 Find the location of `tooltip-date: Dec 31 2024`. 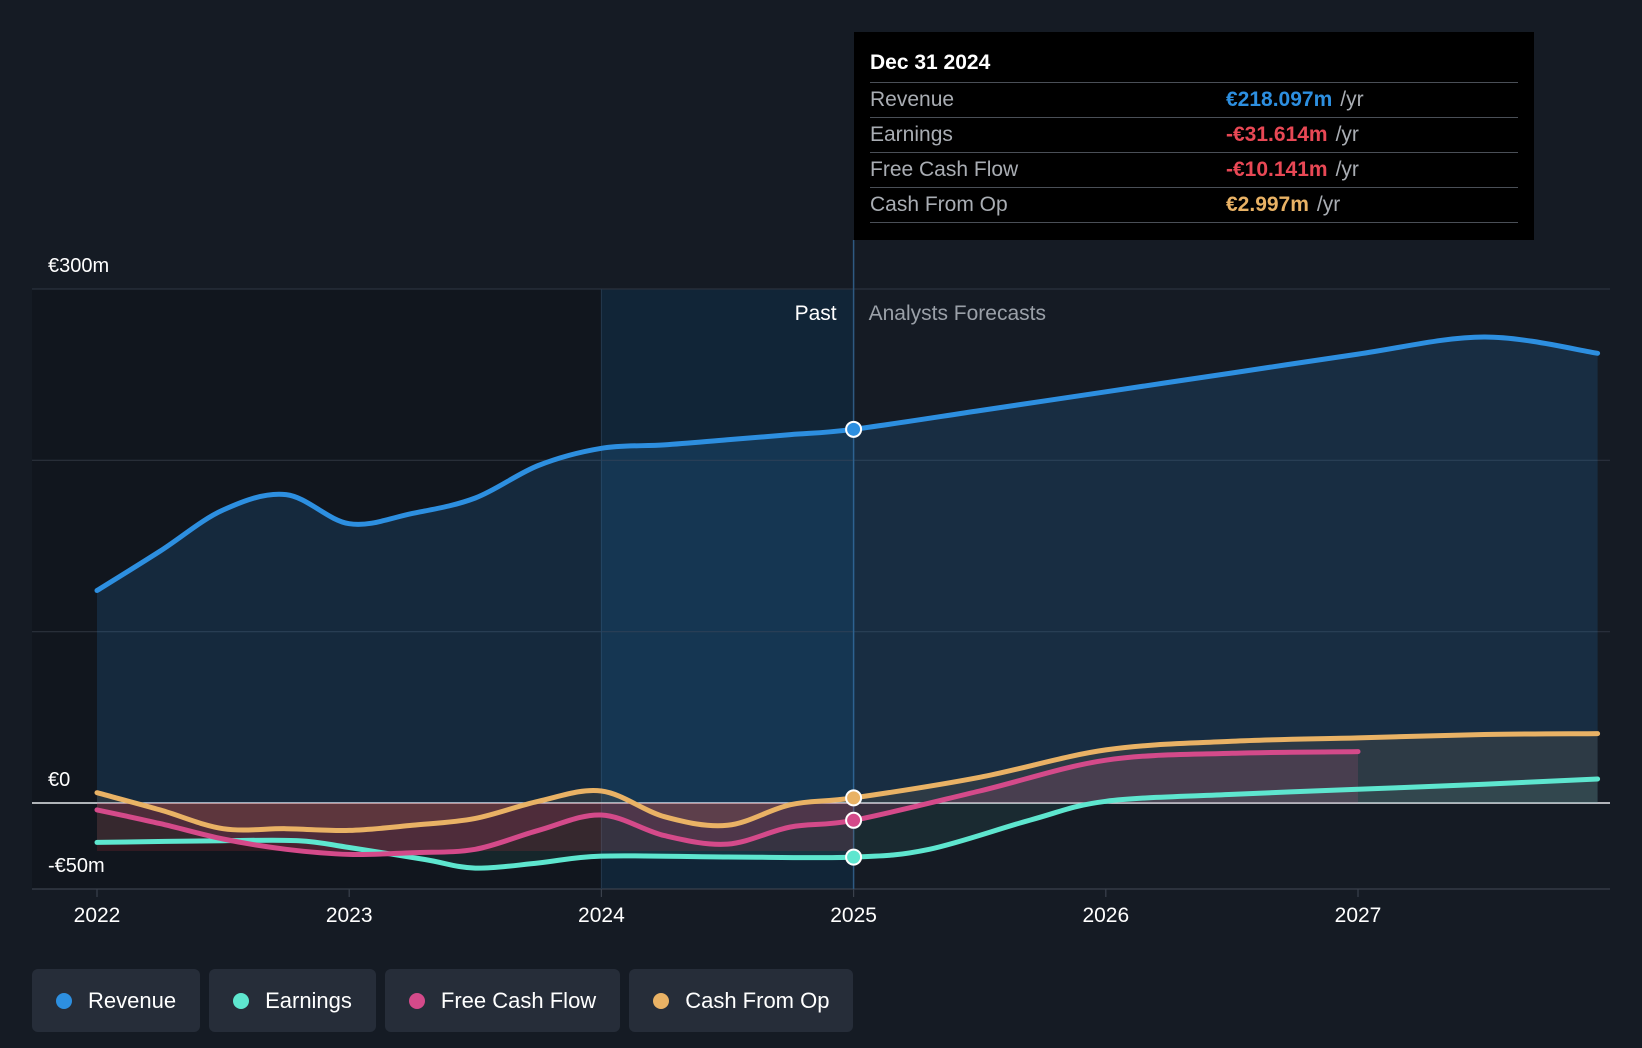

tooltip-date: Dec 31 2024 is located at coordinates (1194, 64).